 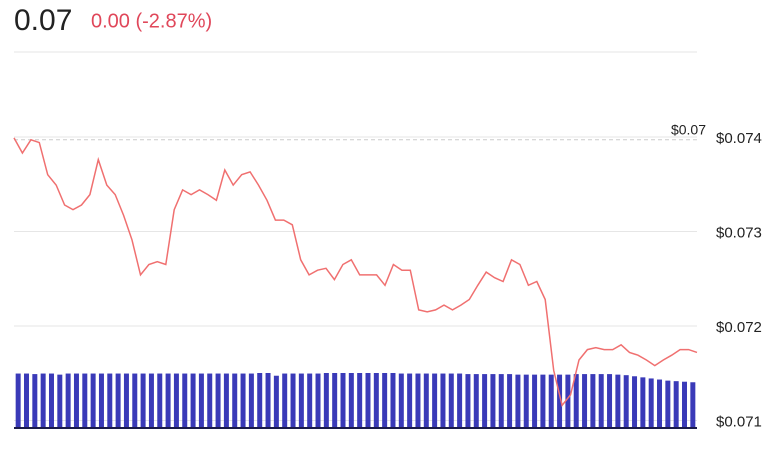 What do you see at coordinates (739, 232) in the screenshot?
I see `y-tick-label: $0.073` at bounding box center [739, 232].